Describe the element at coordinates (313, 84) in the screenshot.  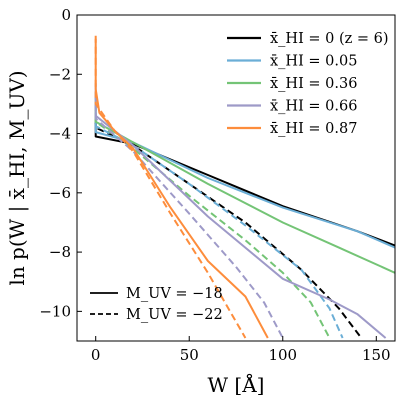
I see `legend-entry-label: x̄_HI = 0.36` at that location.